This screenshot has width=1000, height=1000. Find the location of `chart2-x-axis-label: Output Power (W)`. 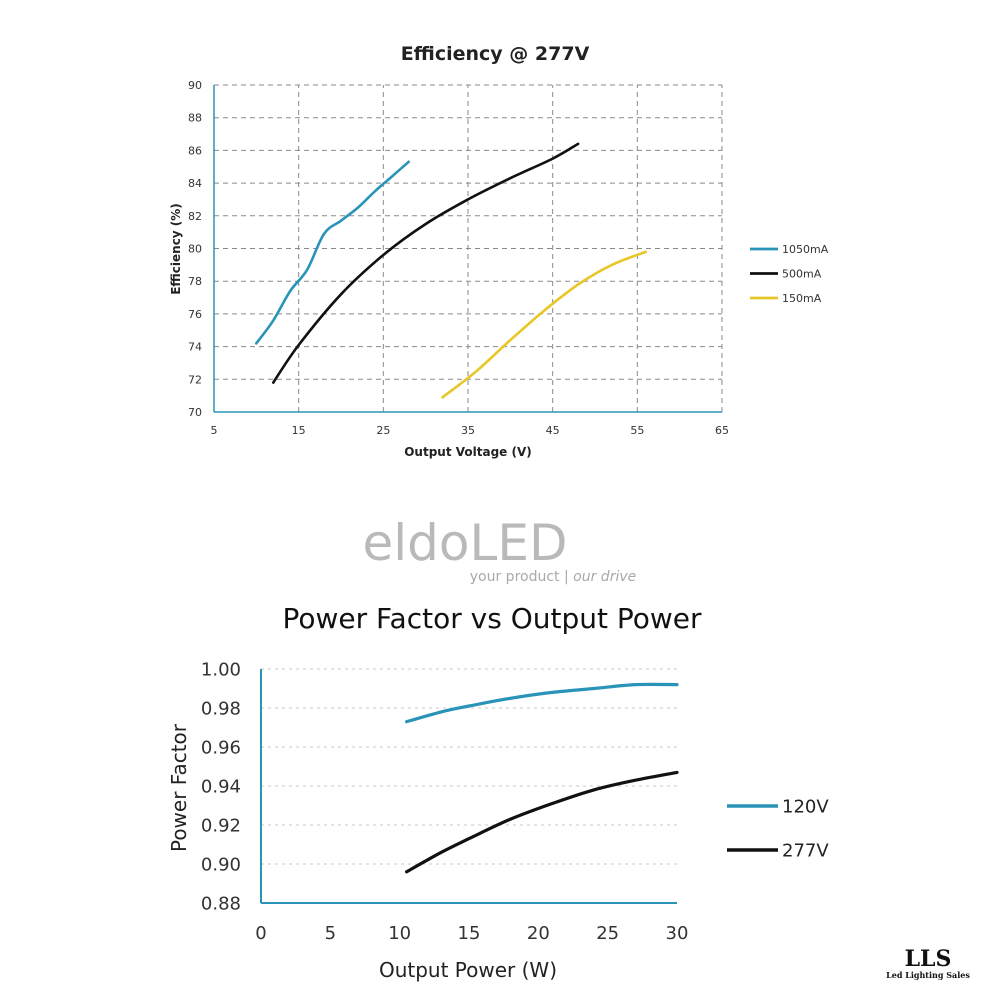

chart2-x-axis-label: Output Power (W) is located at coordinates (468, 970).